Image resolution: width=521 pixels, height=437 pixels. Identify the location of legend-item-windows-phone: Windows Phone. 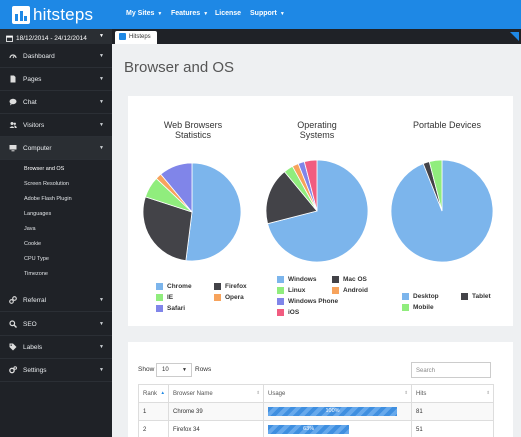
(307, 301).